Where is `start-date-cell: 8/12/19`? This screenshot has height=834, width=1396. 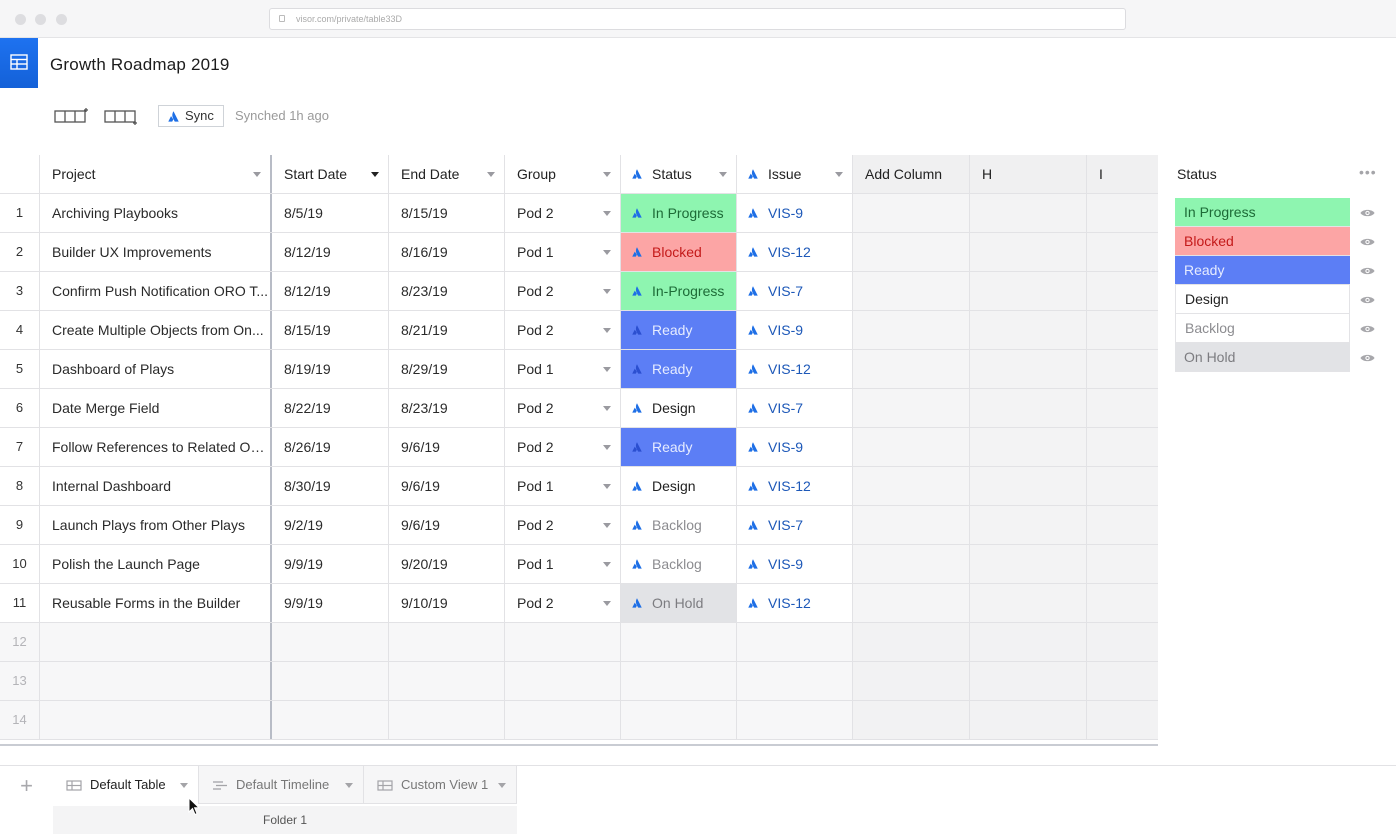 start-date-cell: 8/12/19 is located at coordinates (330, 252).